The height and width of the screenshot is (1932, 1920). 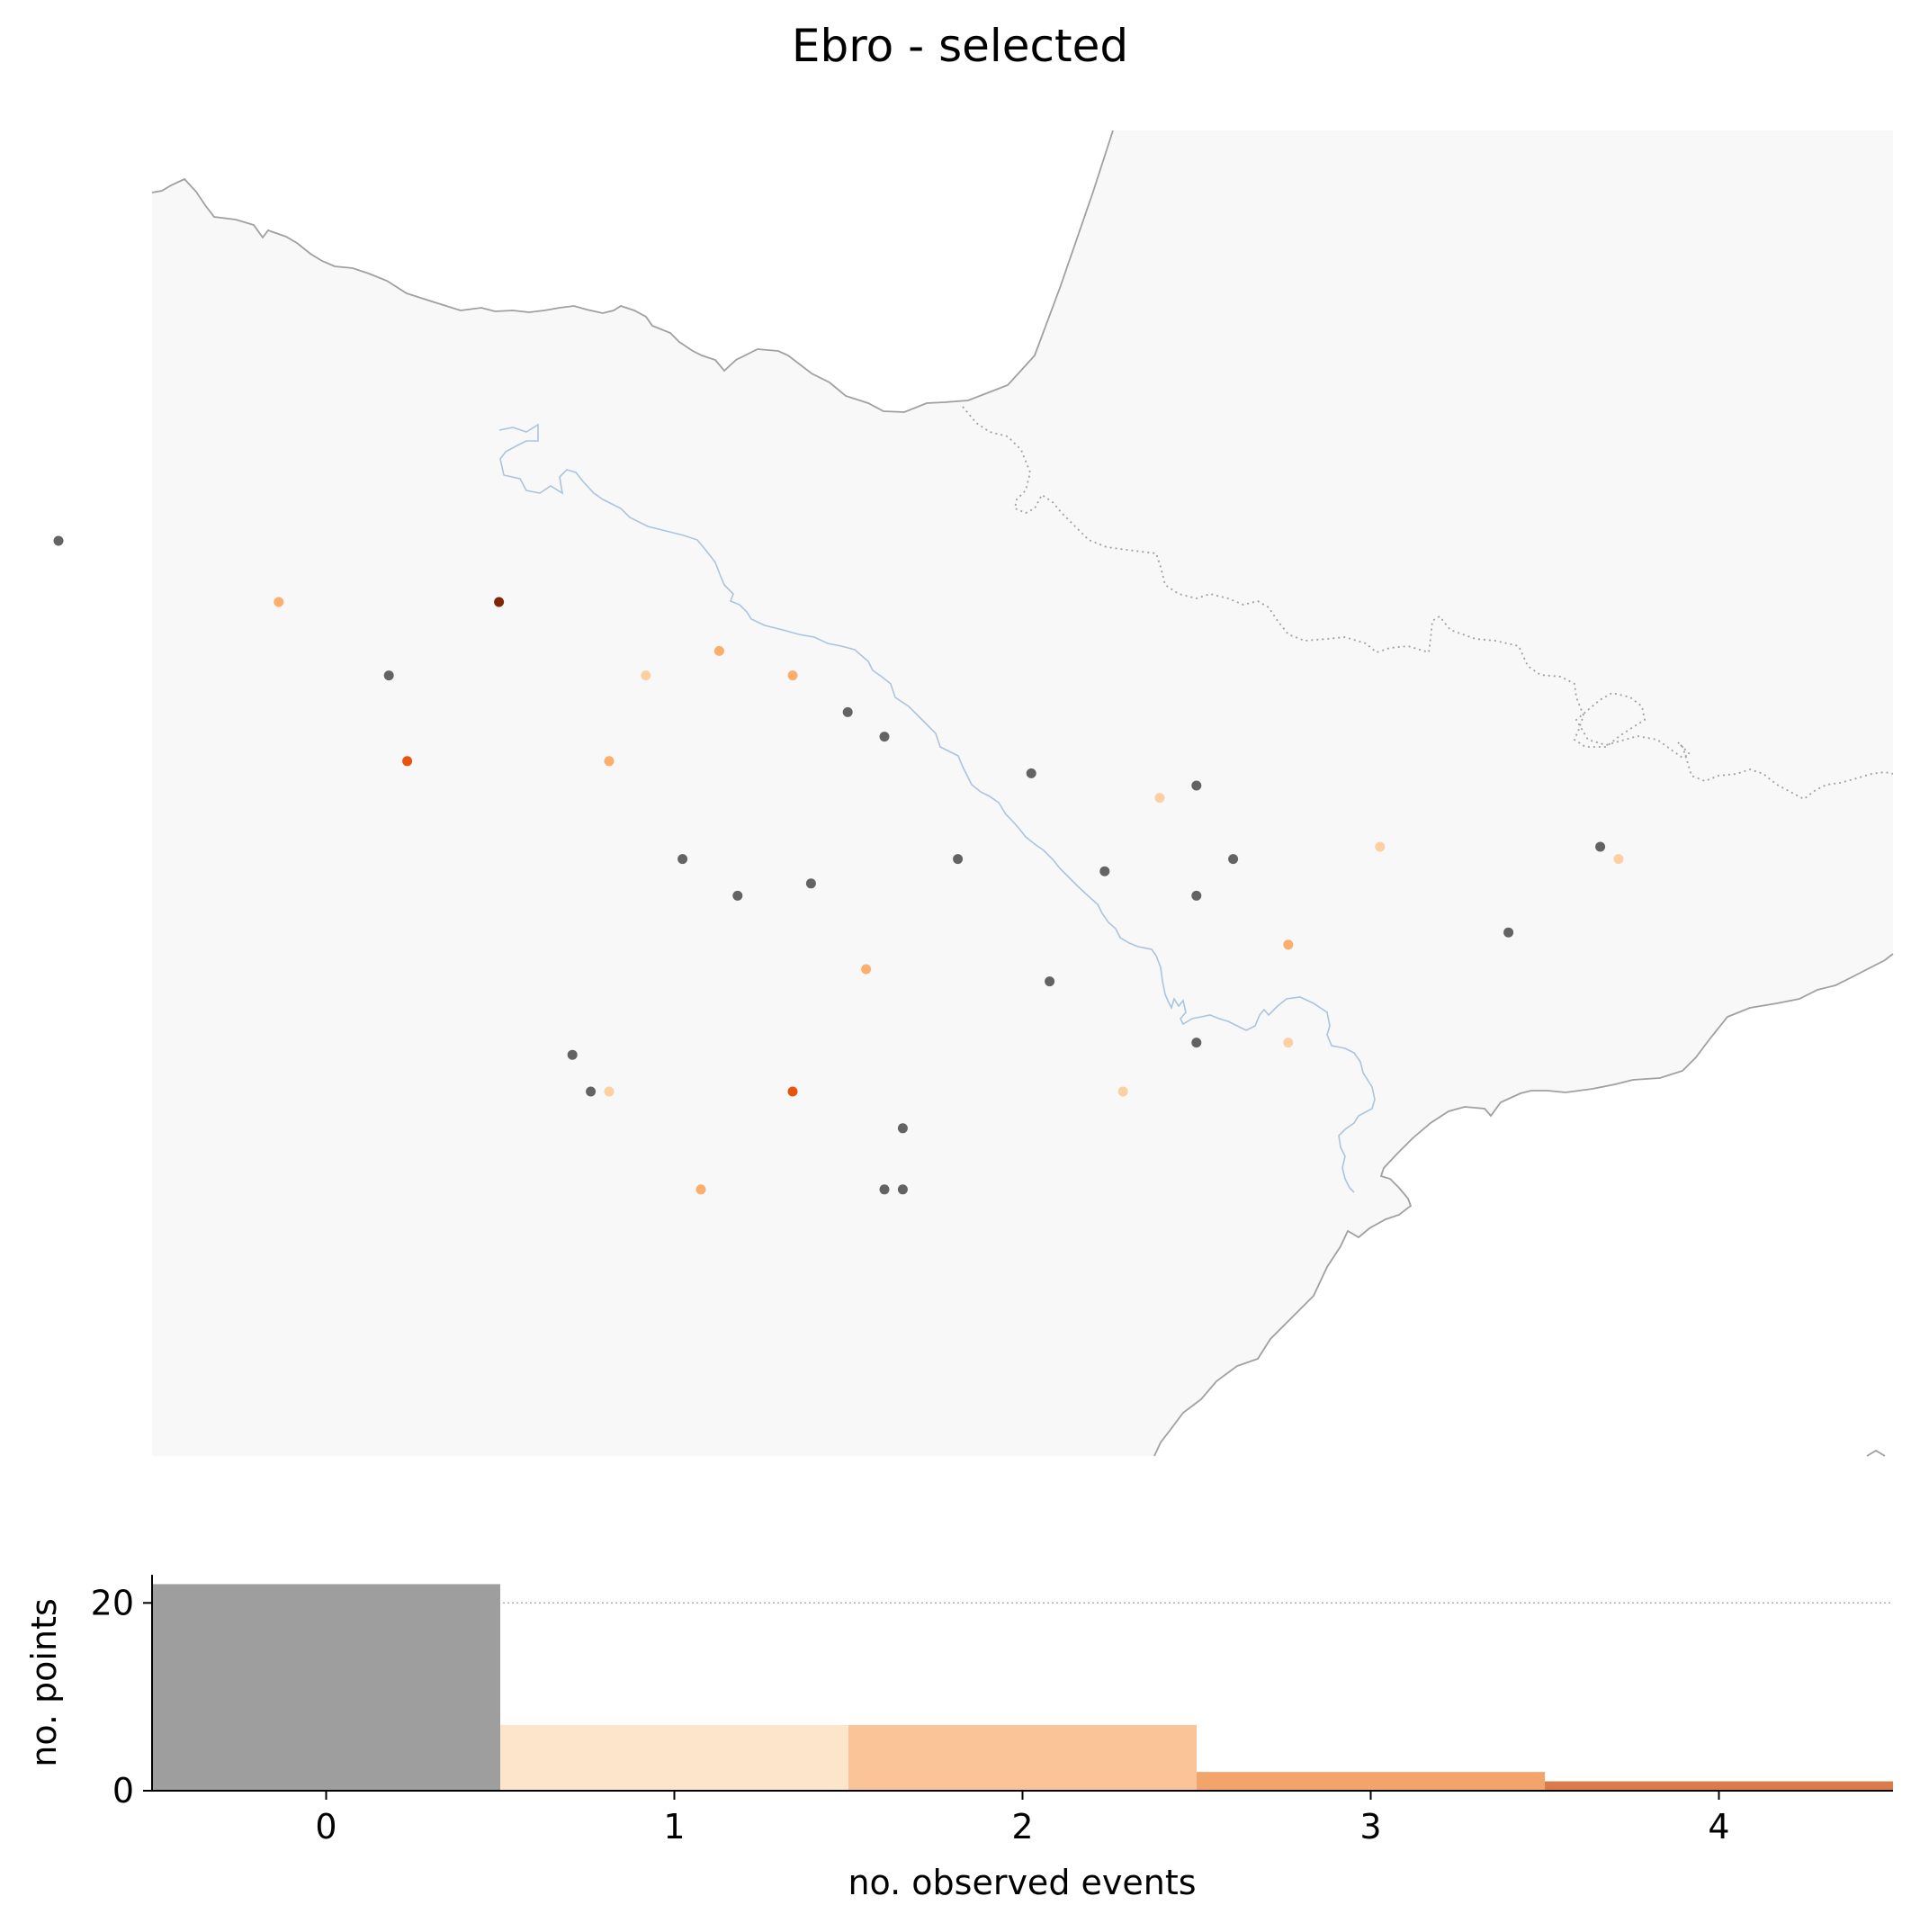 I want to click on y-tick-labels: 0 20, so click(x=122, y=1697).